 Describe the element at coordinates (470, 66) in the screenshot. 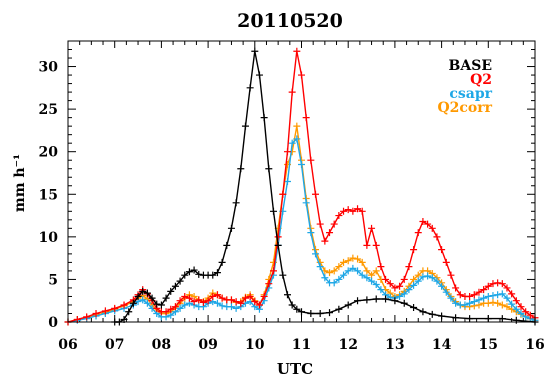

I see `legend-entry-base: BASE` at that location.